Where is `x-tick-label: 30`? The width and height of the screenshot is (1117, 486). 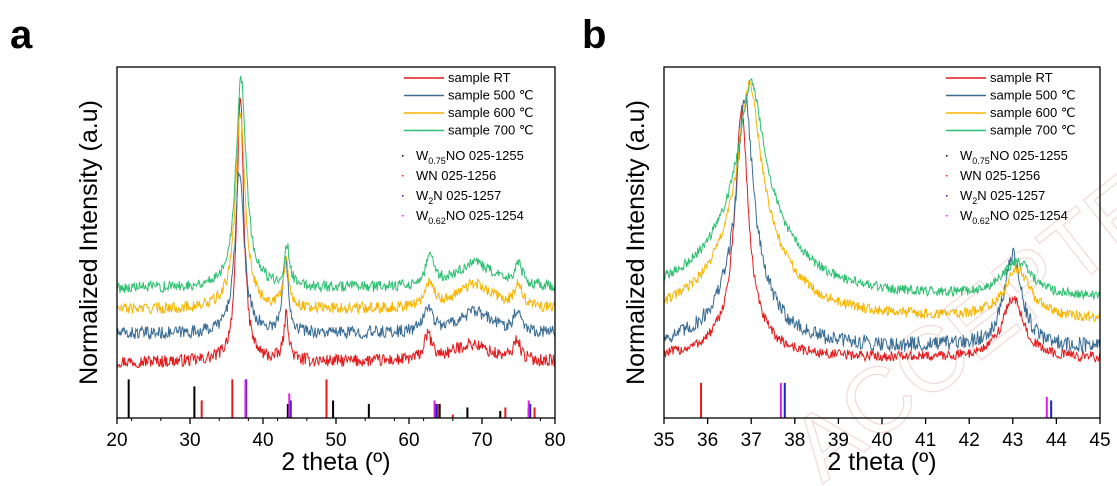 x-tick-label: 30 is located at coordinates (189, 440).